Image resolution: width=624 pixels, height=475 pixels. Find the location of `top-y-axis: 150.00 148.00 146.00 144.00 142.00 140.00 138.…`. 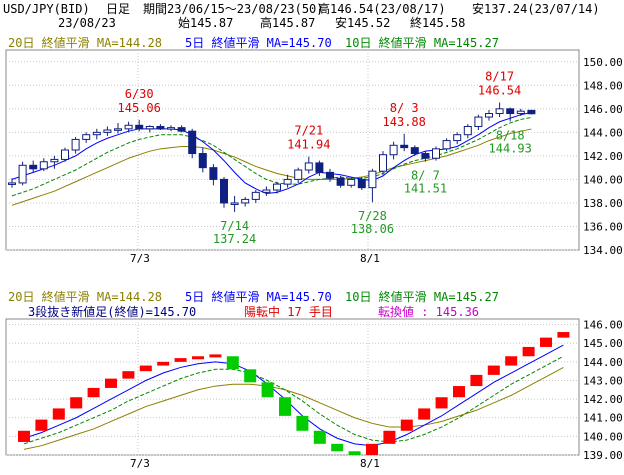

top-y-axis: 150.00 148.00 146.00 144.00 142.00 140.00 138.… is located at coordinates (603, 156).